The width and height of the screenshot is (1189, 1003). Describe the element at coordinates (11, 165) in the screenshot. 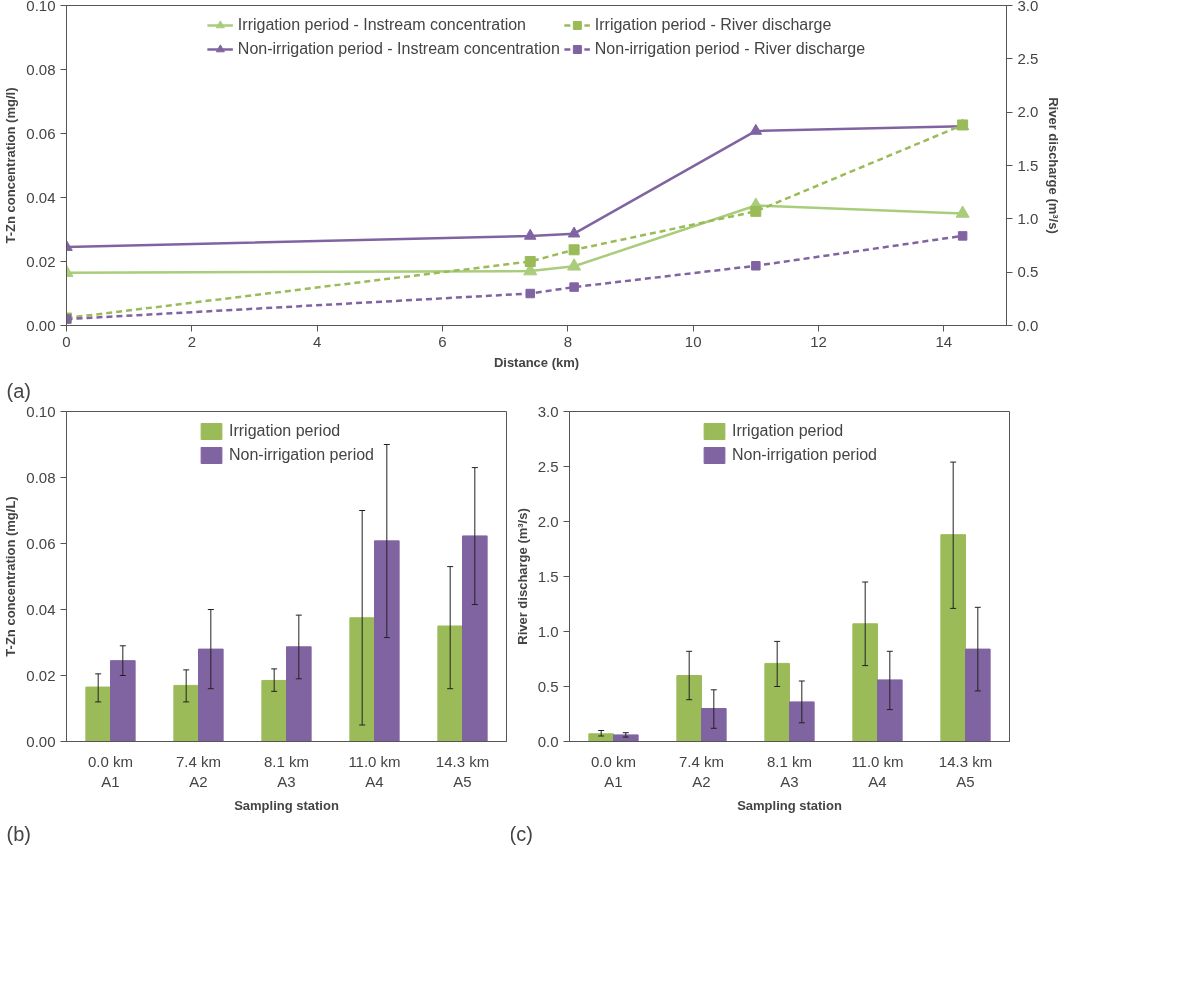

I see `y-axis-title: T-Zn concentration (mg/l)` at that location.